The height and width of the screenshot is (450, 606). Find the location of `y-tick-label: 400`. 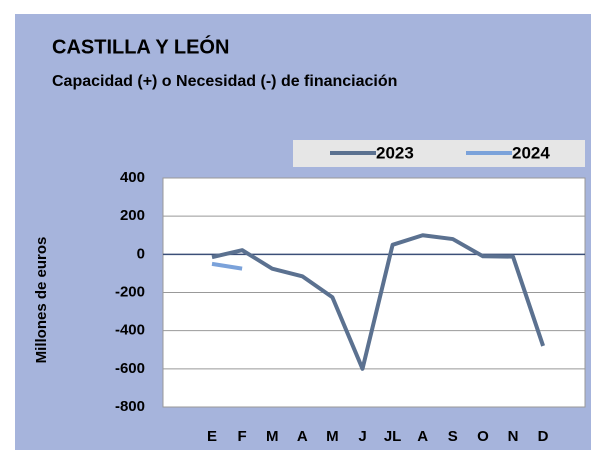

y-tick-label: 400 is located at coordinates (132, 177).